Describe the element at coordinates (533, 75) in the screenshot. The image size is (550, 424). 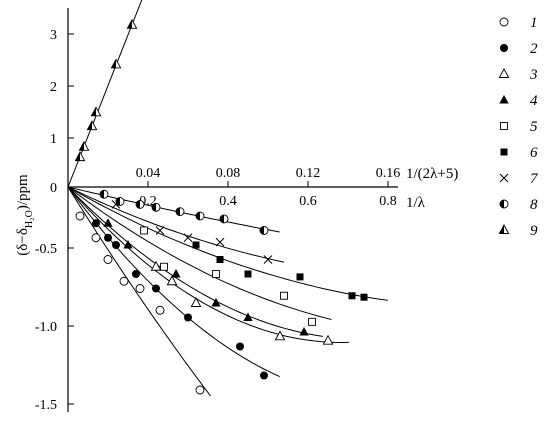
I see `legend-label-series-3: 3` at that location.